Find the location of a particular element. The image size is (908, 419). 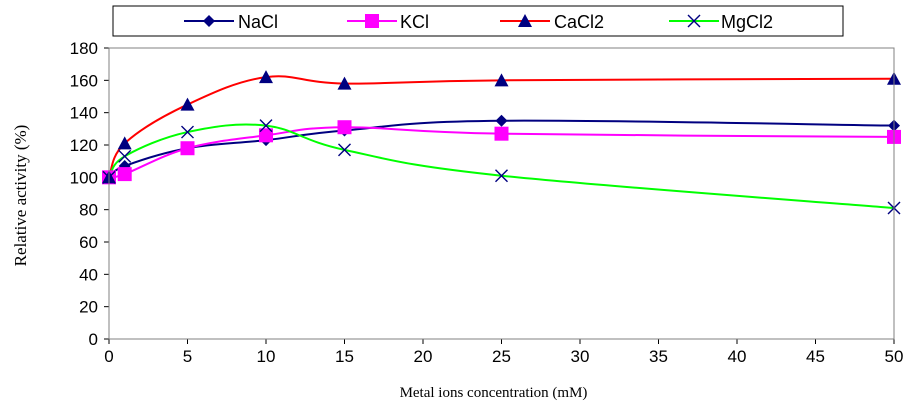

legend-label-cacl2: CaCl2 is located at coordinates (579, 22).